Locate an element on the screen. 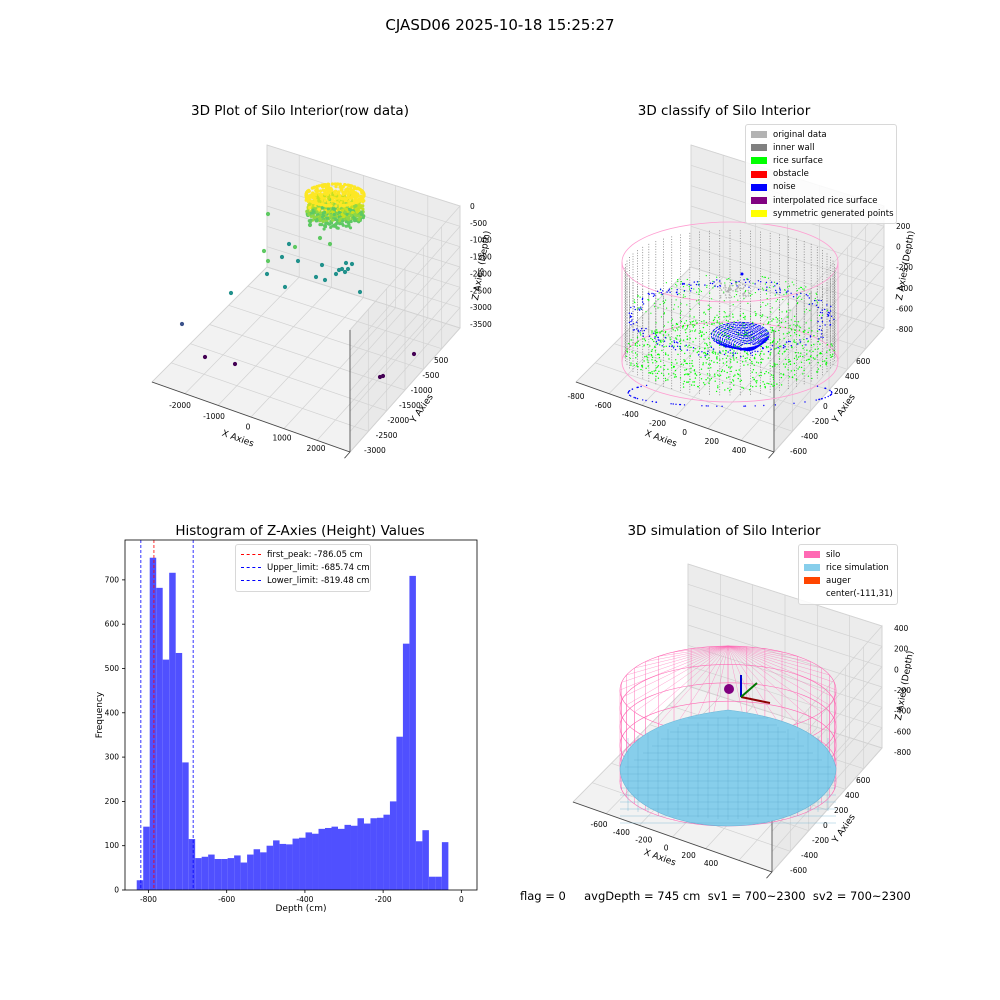 The height and width of the screenshot is (1000, 1000). tick-label: -1000 is located at coordinates (422, 390).